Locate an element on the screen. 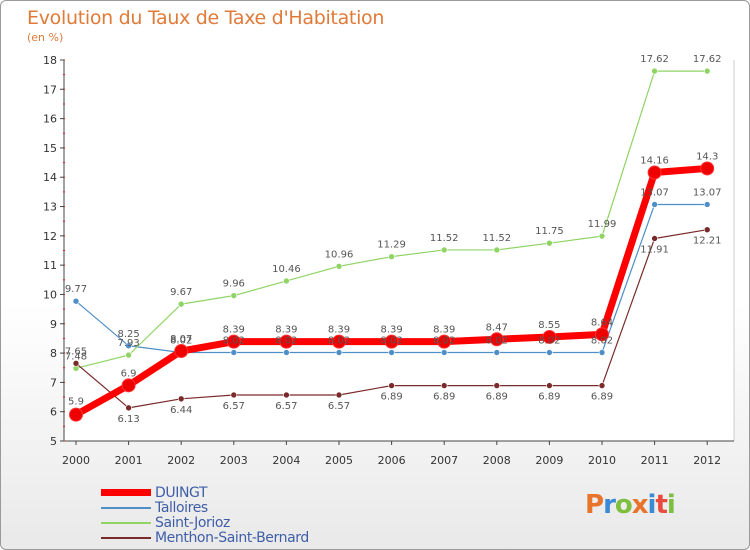 The height and width of the screenshot is (550, 750). chart-subtitle: (en %) is located at coordinates (45, 37).